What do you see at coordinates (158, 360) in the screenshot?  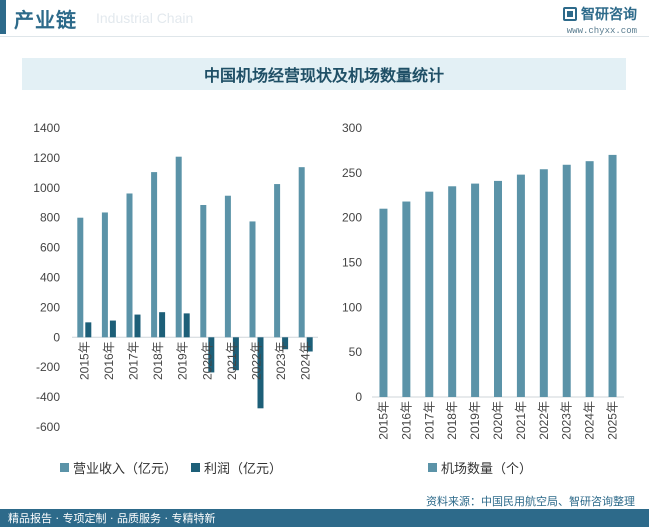 I see `left-x-tick-label: 2018年` at bounding box center [158, 360].